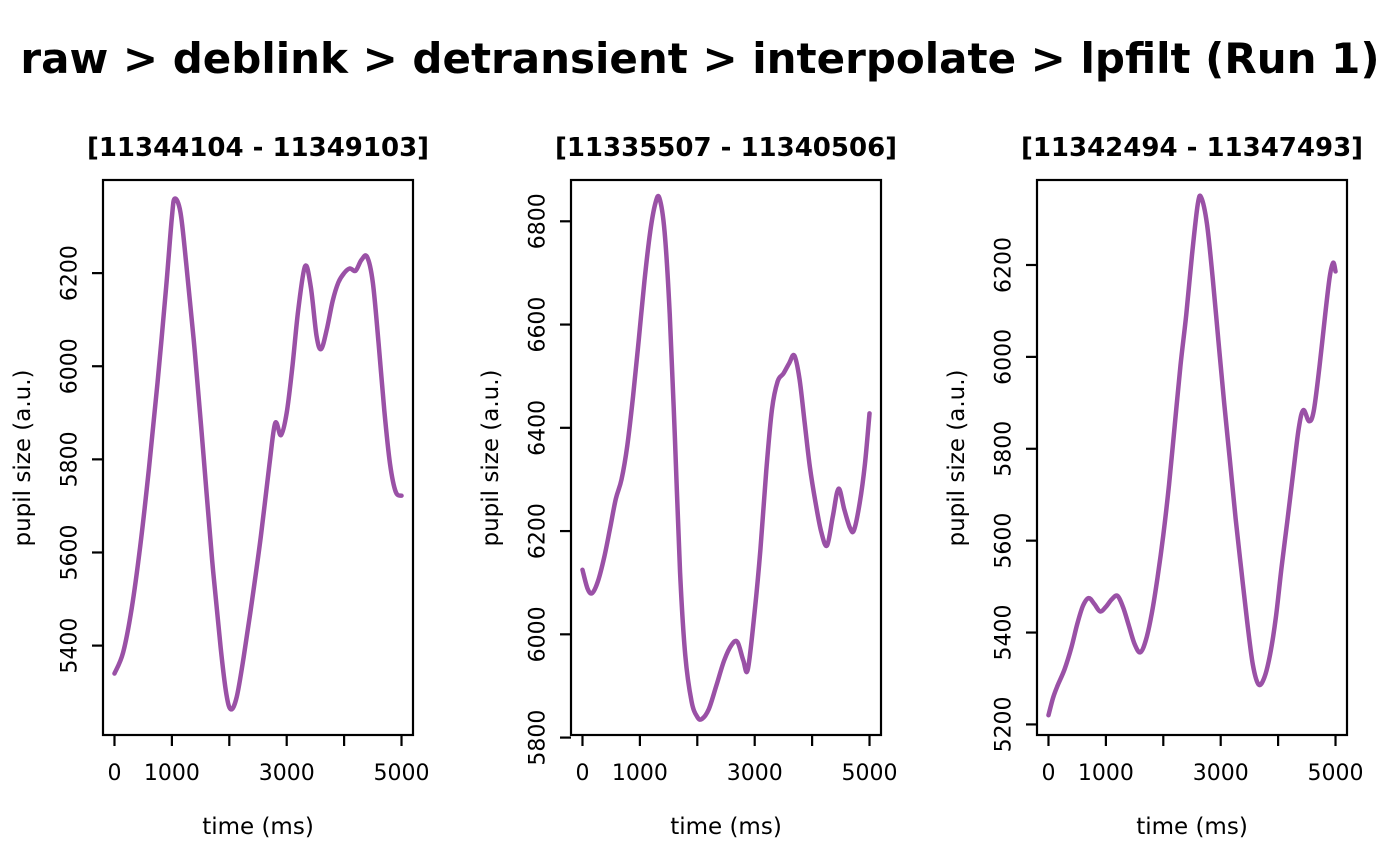  I want to click on panel-1-x-axis-title: time (ms), so click(258, 827).